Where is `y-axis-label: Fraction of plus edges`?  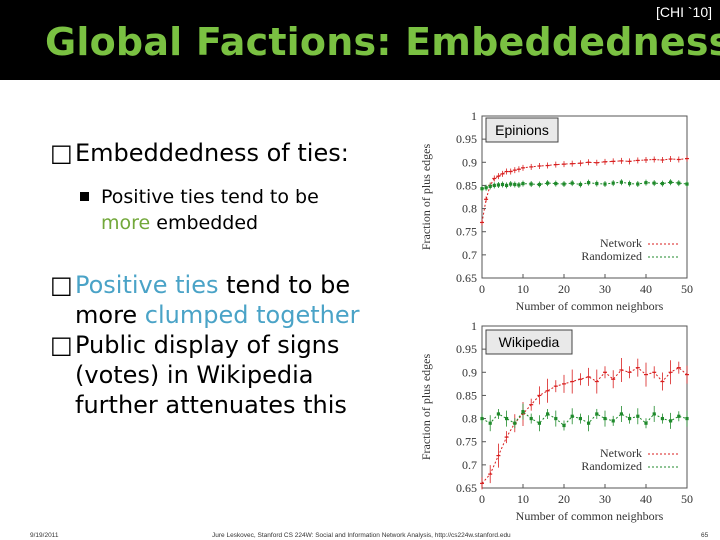 y-axis-label: Fraction of plus edges is located at coordinates (426, 197).